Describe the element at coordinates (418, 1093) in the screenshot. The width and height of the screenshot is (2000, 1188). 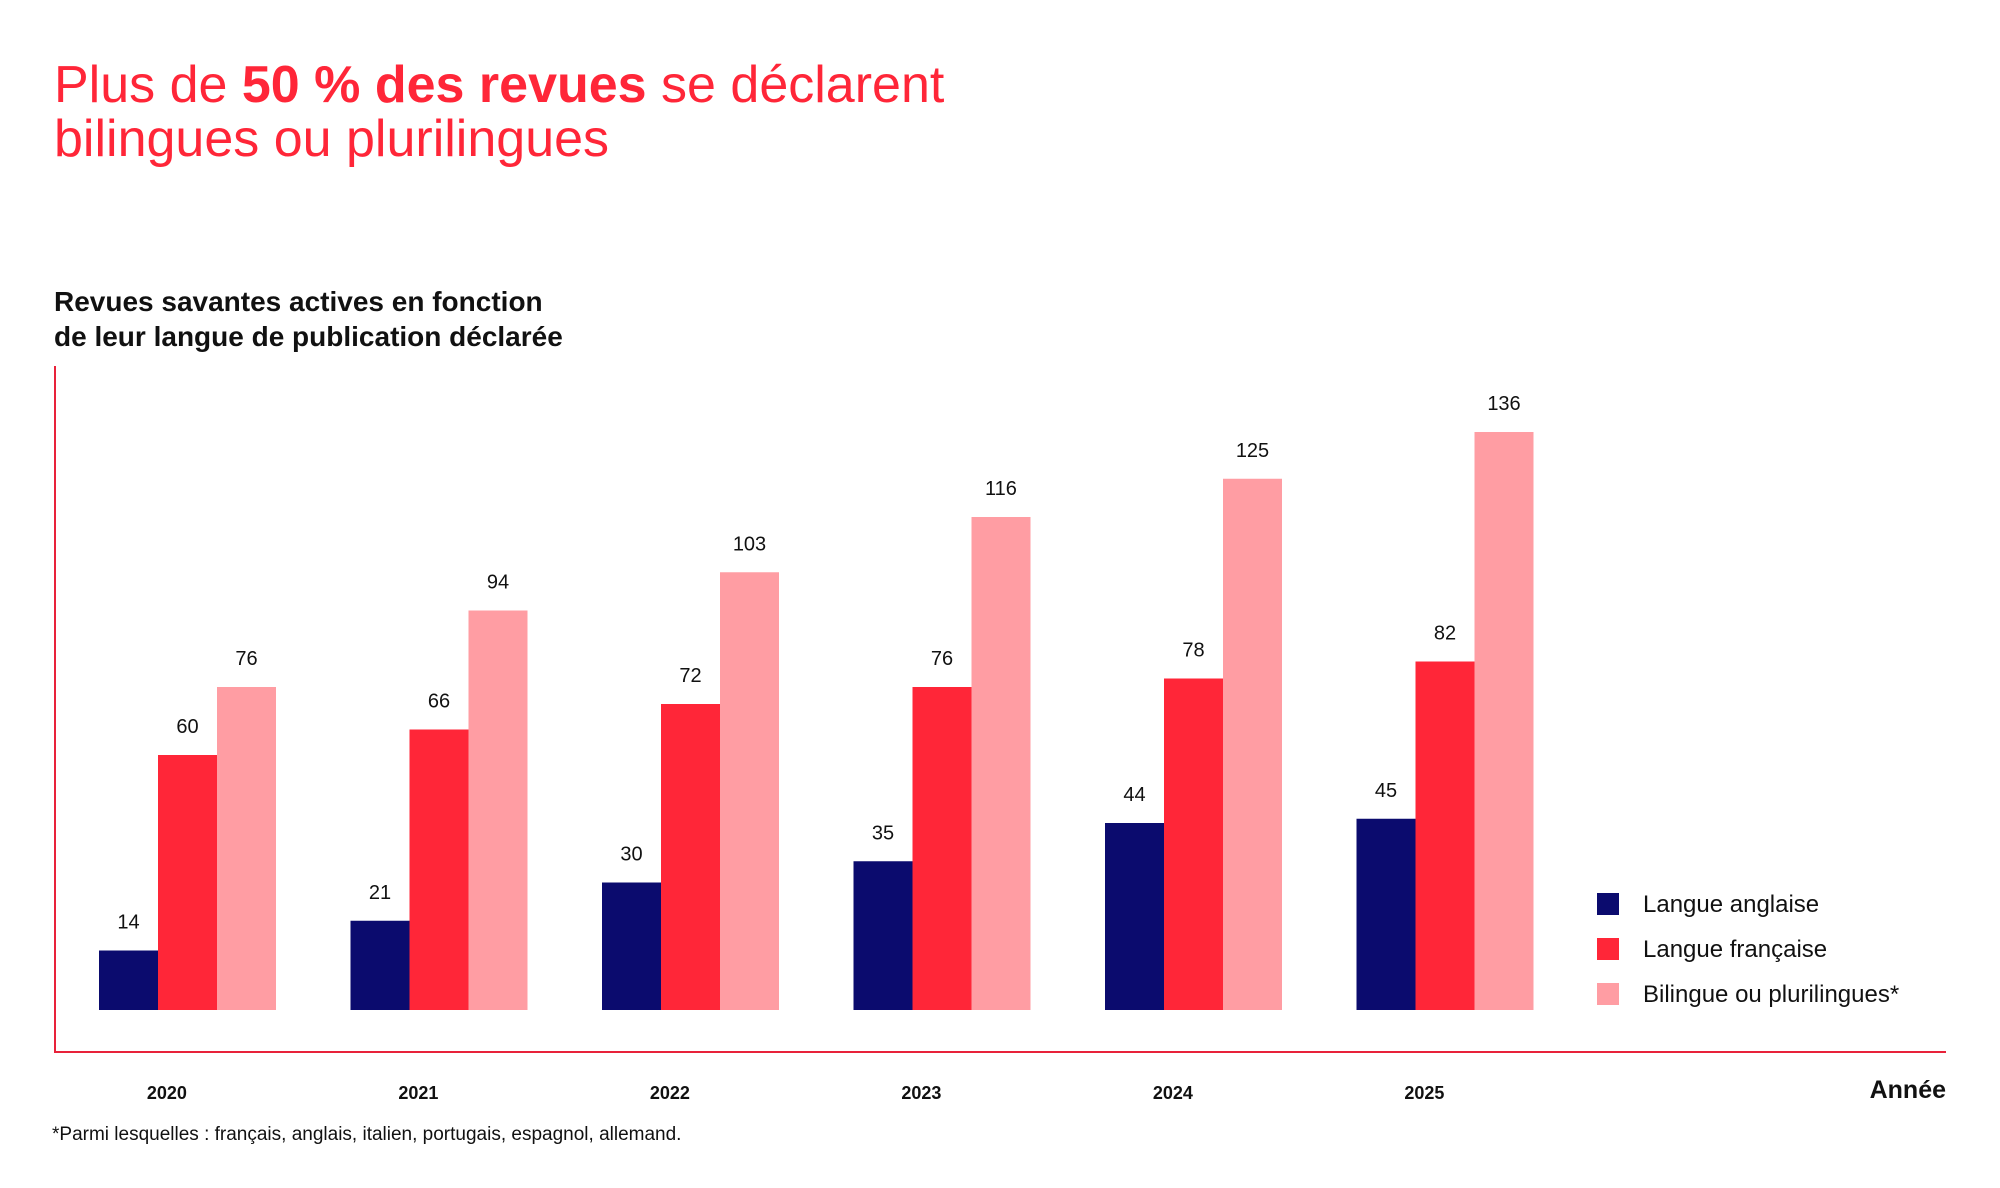
I see `x-tick-label-2021: 2021` at that location.